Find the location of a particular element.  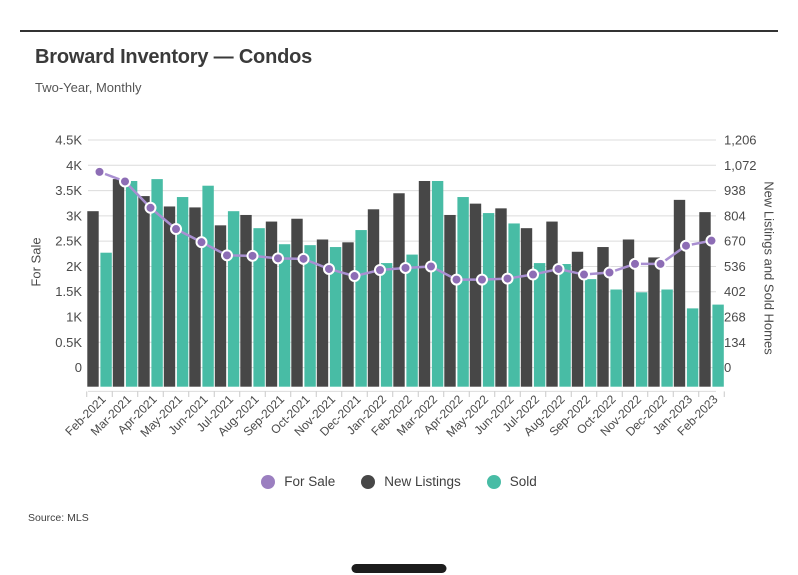

legend-label: New Listings is located at coordinates (422, 481).